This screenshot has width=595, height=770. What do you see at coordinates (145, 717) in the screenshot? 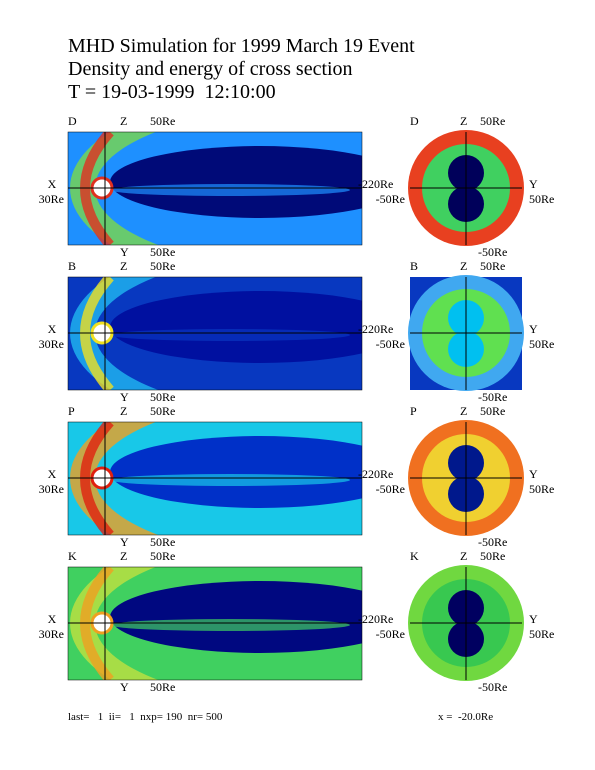
I see `footer-status: last= 1 ii= 1 nxp= 190 nr= 500` at bounding box center [145, 717].